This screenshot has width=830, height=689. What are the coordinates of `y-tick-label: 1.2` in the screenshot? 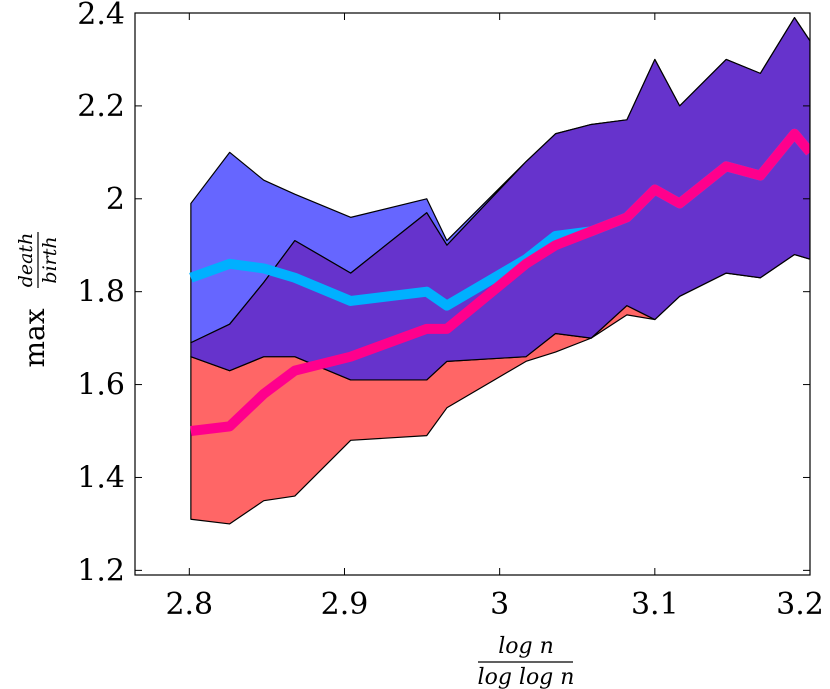 It's located at (101, 570).